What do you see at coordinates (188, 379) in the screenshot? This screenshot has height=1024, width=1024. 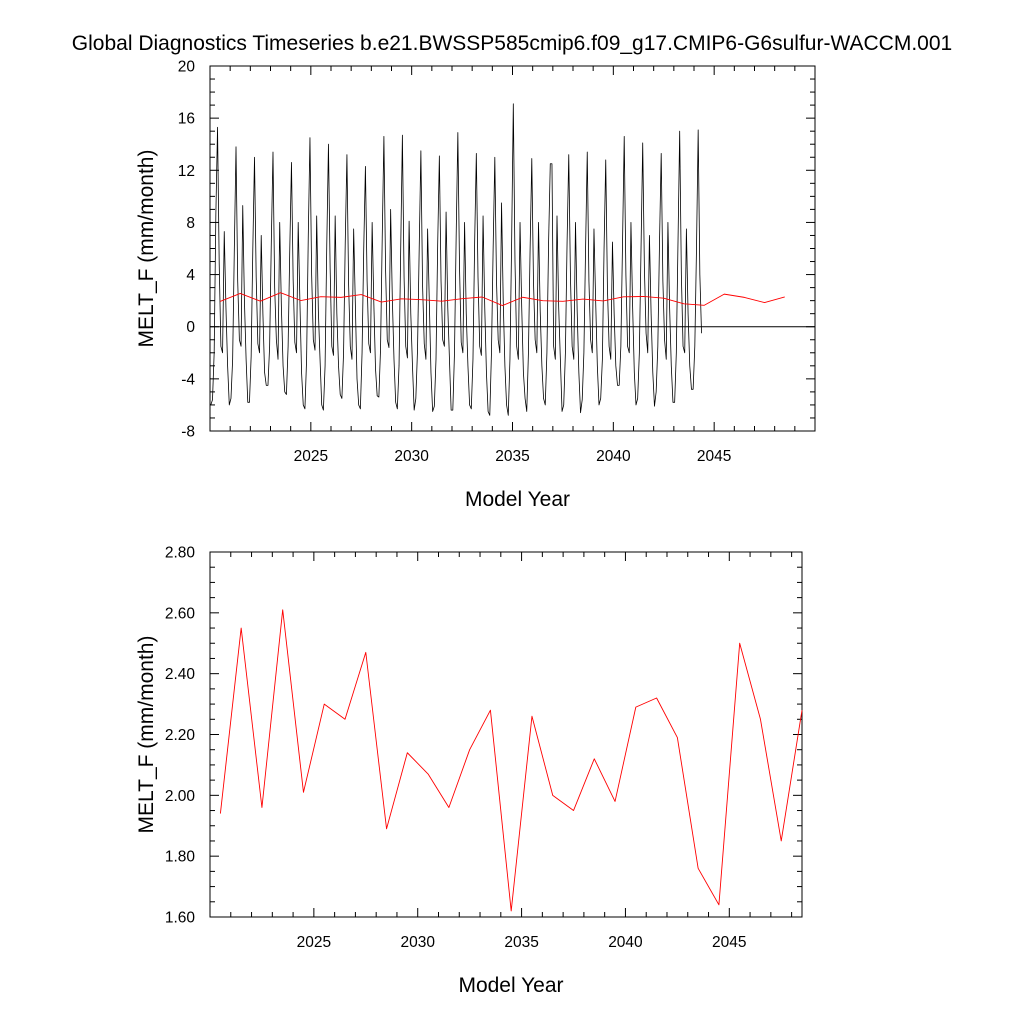 I see `y-tick-label: -4` at bounding box center [188, 379].